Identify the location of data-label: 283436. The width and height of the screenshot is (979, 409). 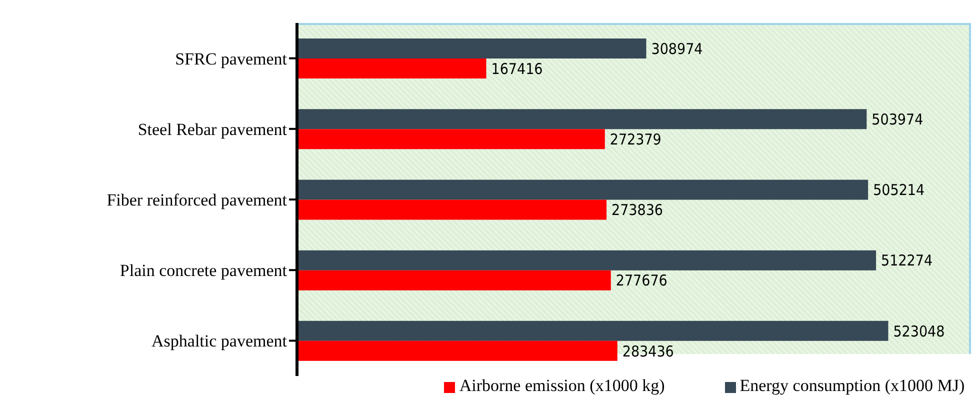
(648, 351).